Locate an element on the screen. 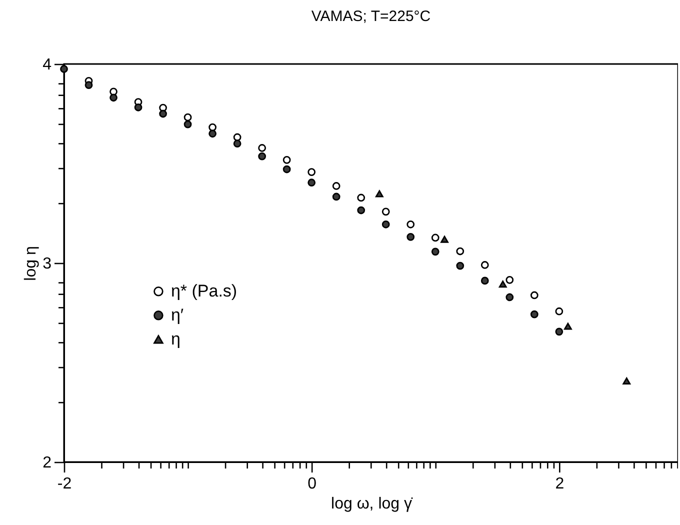 This screenshot has height=525, width=680. y-tick-label: 4 is located at coordinates (47, 65).